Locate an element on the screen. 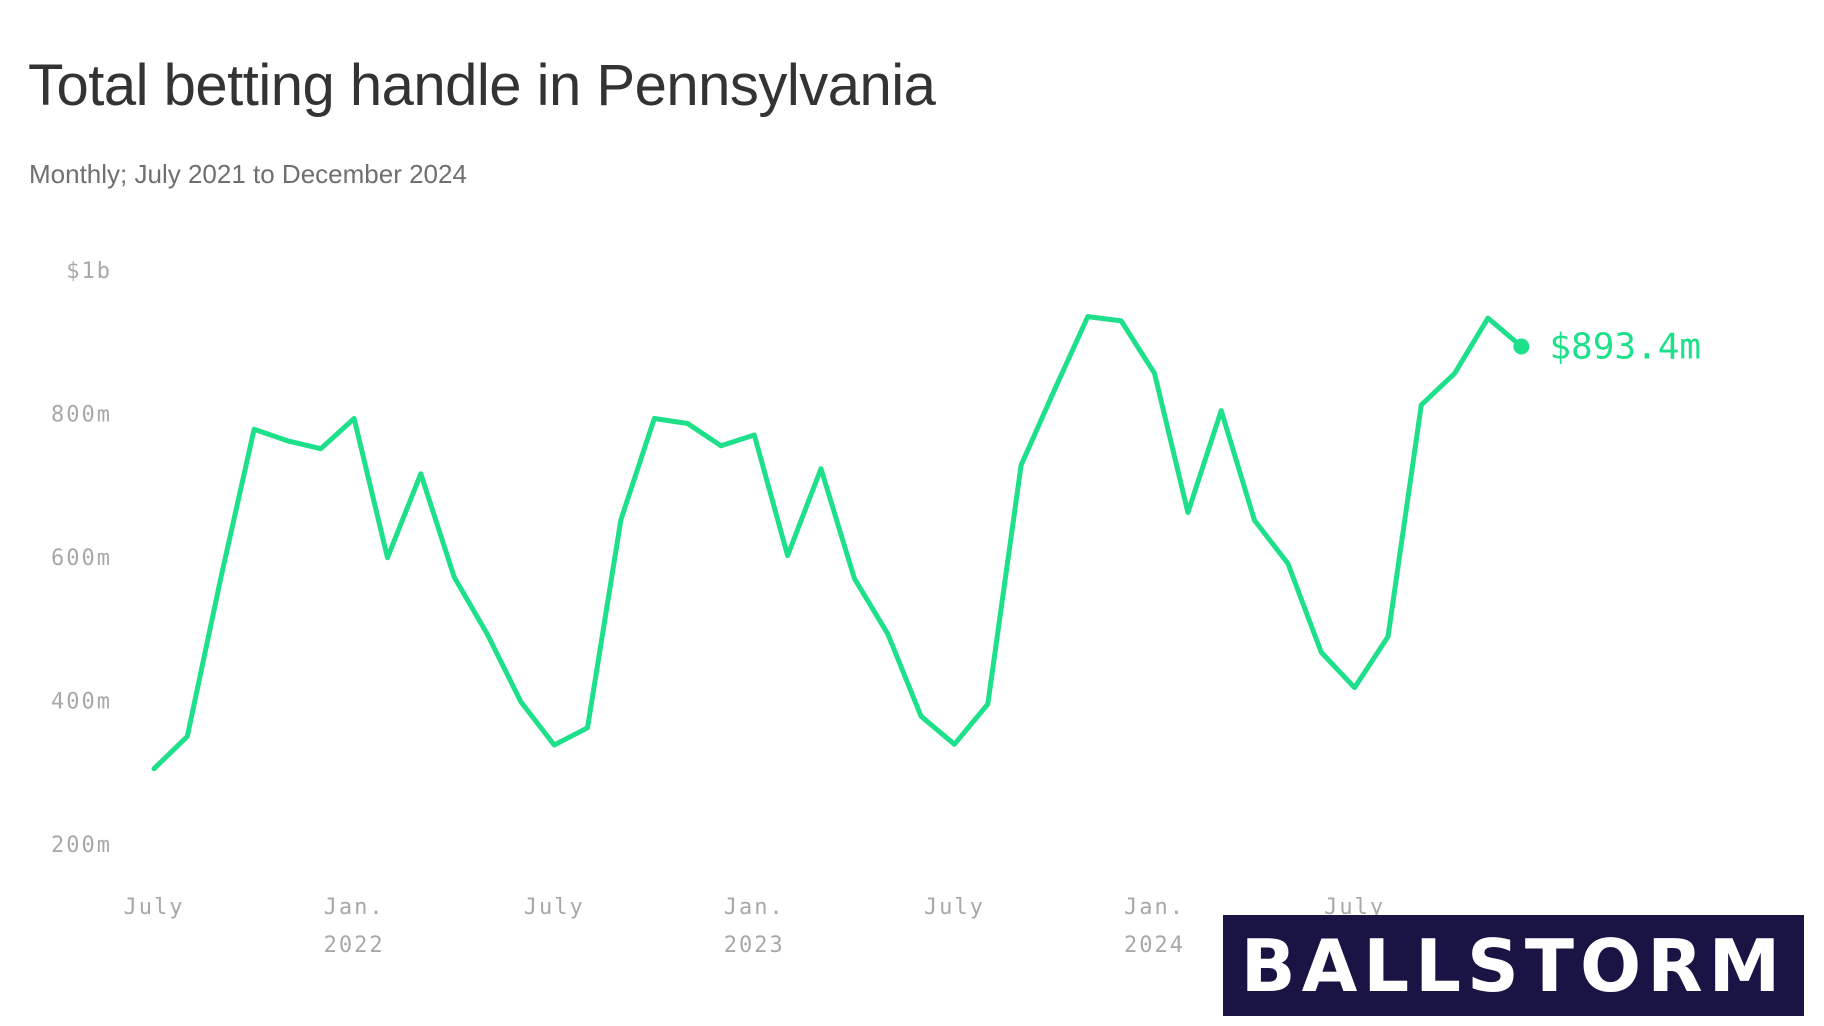 The image size is (1824, 1026). x-tick-year-label: 2023 is located at coordinates (754, 945).